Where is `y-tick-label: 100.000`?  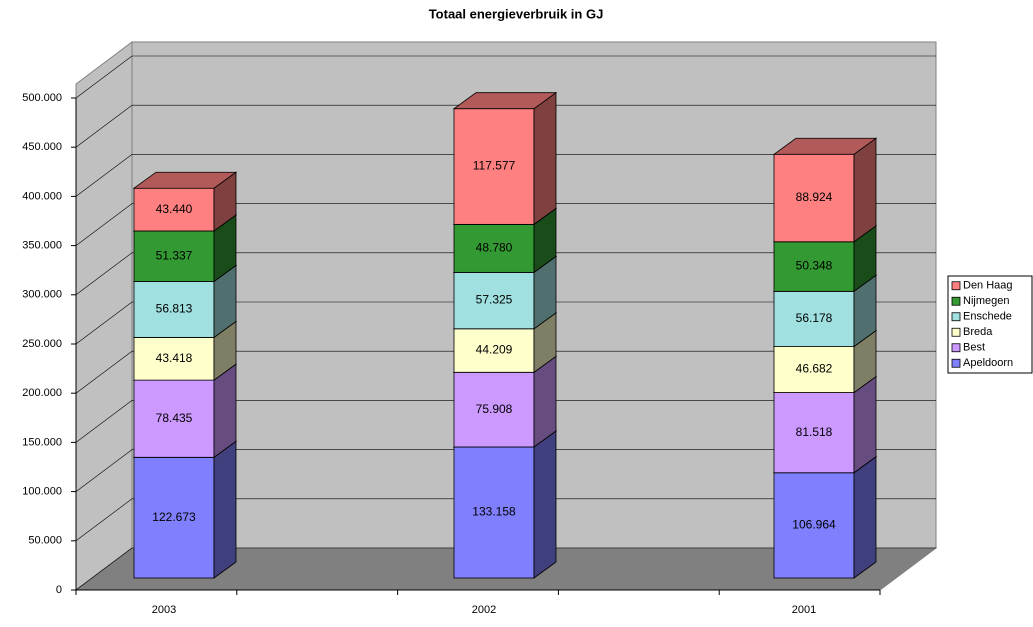 y-tick-label: 100.000 is located at coordinates (42, 492).